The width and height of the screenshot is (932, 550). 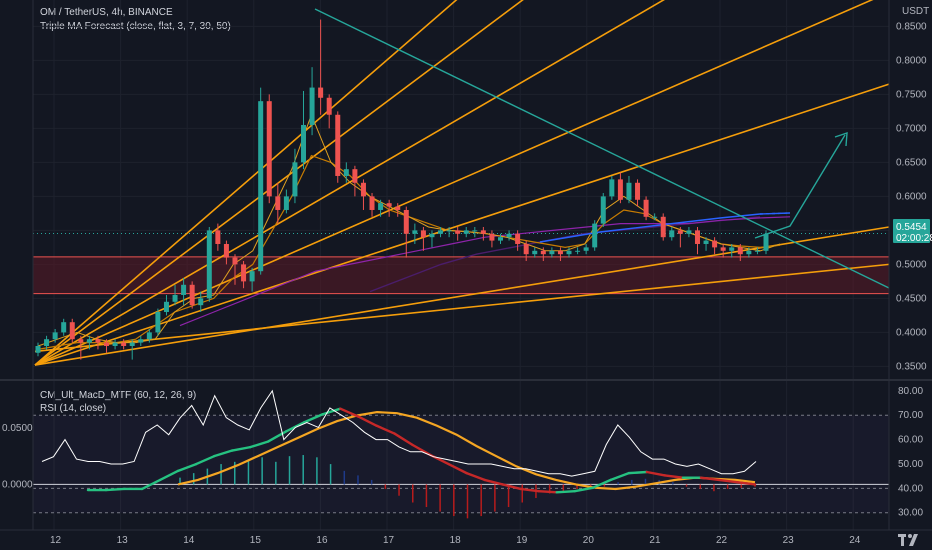 What do you see at coordinates (106, 12) in the screenshot?
I see `symbol-legend: OM / TetherUS, 4h, BINANCE` at bounding box center [106, 12].